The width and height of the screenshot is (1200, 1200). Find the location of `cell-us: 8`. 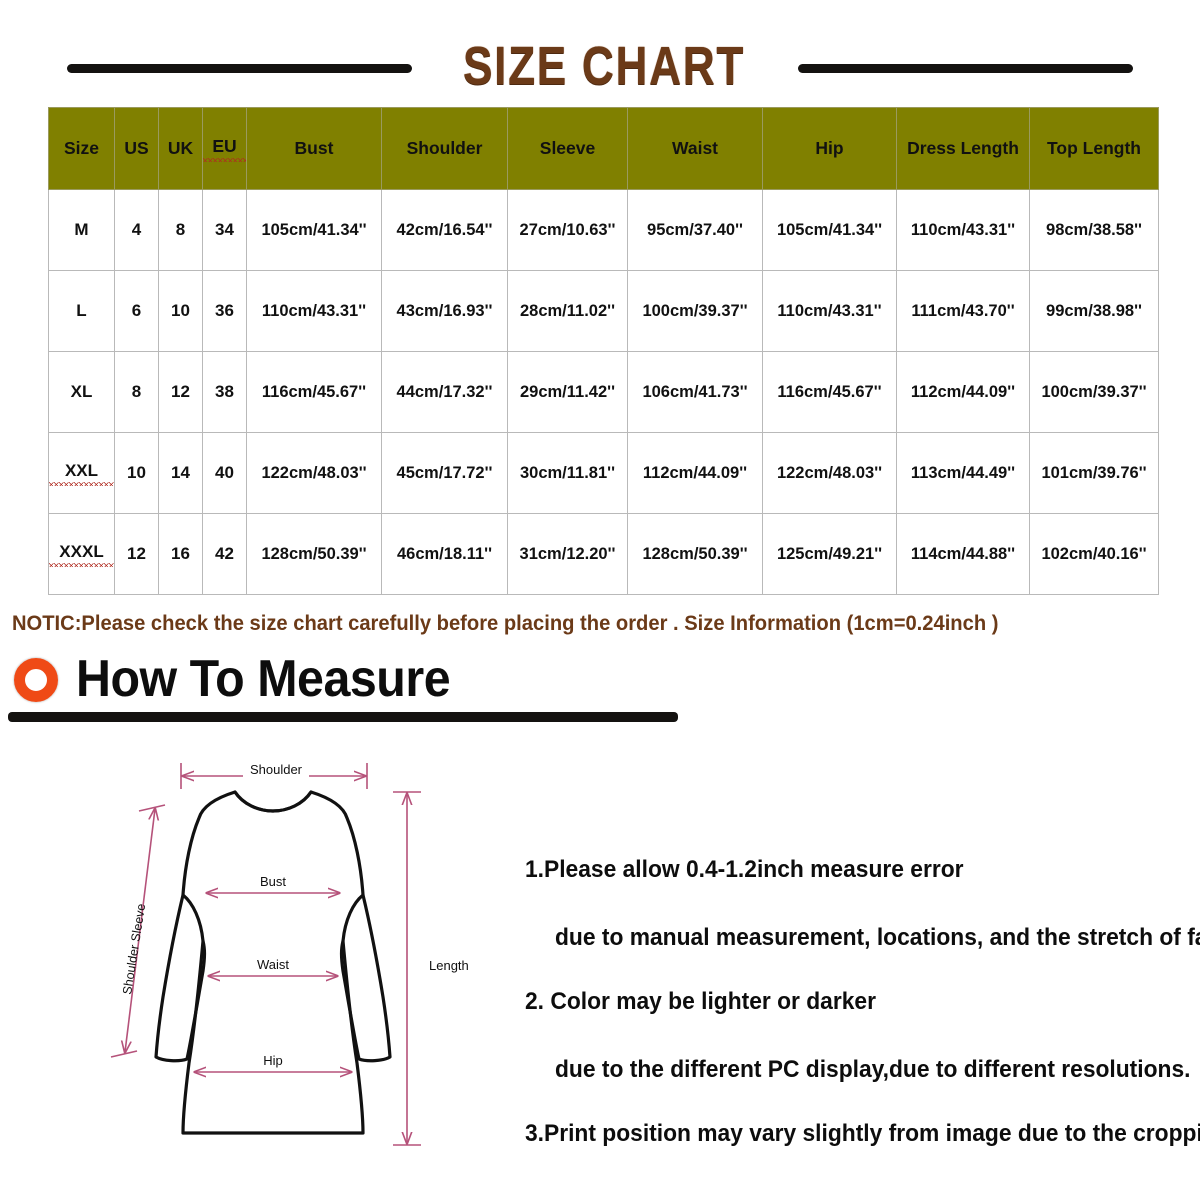

cell-us: 8 is located at coordinates (136, 392).